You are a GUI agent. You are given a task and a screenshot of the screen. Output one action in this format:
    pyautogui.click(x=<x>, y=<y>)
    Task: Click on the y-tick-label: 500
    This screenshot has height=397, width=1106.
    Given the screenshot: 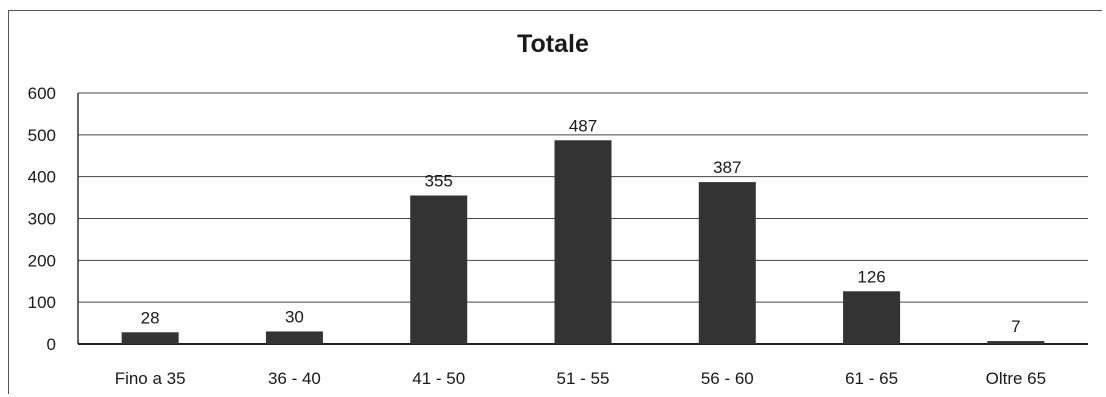 What is the action you would take?
    pyautogui.click(x=42, y=135)
    